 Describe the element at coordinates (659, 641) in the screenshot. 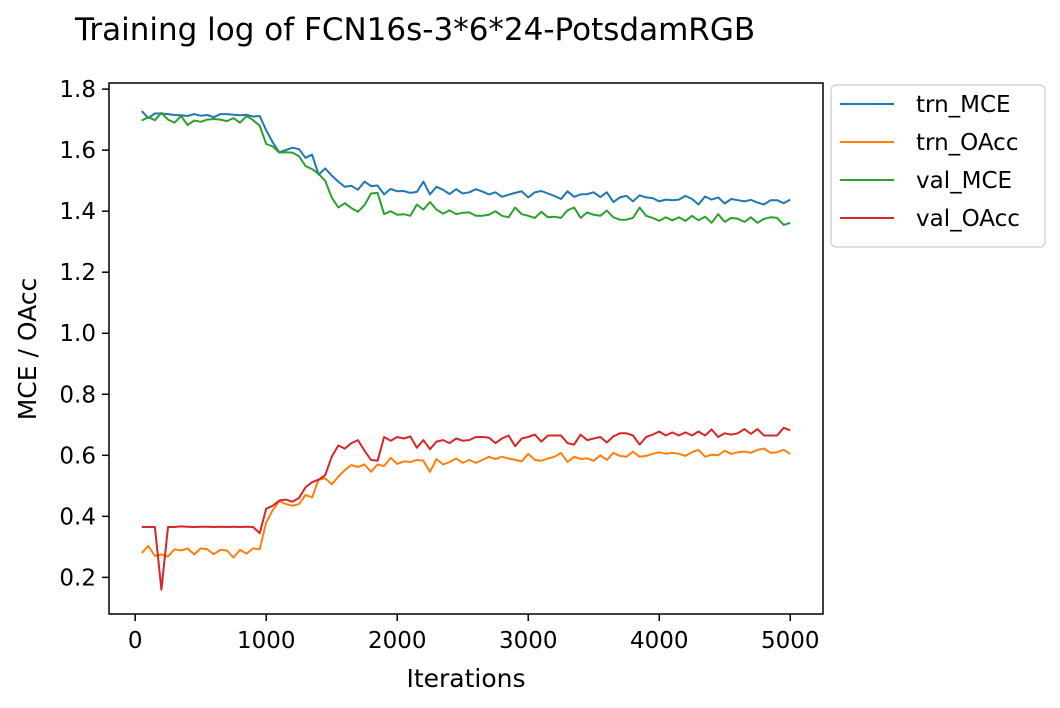

I see `x-tick-label: 4000` at that location.